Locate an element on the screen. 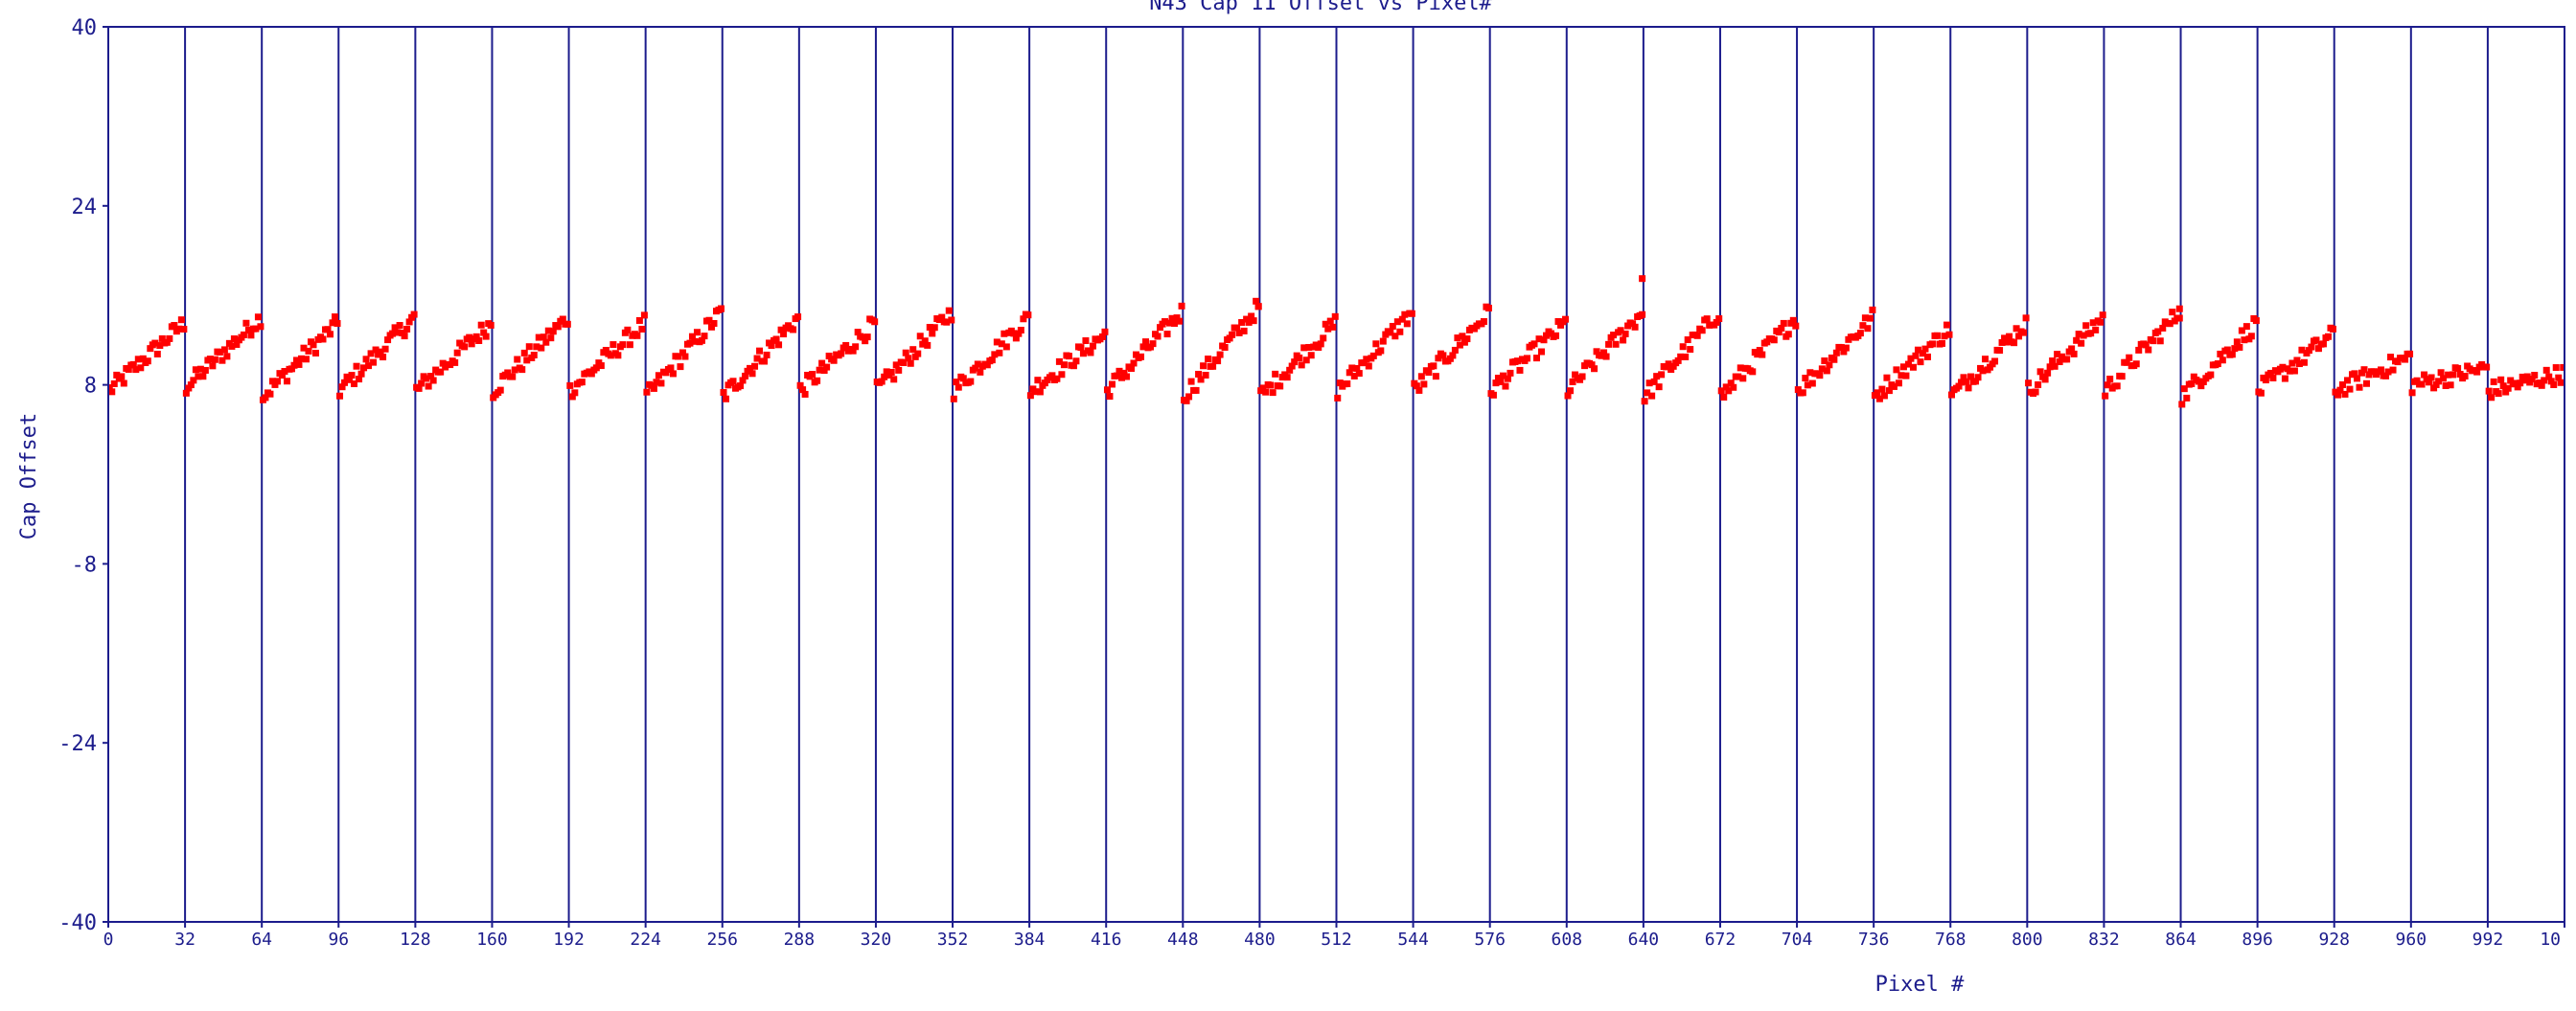 This screenshot has width=2576, height=1011. x-axis-label: Pixel # is located at coordinates (1920, 985).